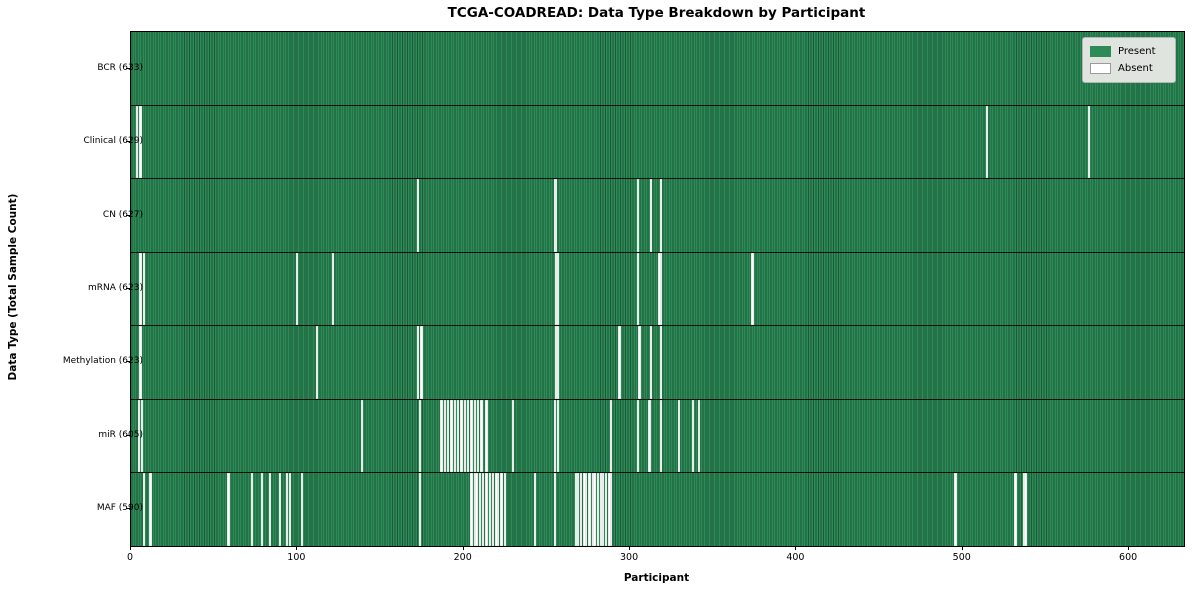 This screenshot has height=600, width=1200. What do you see at coordinates (119, 508) in the screenshot?
I see `y-tick-label: MAF (590)` at bounding box center [119, 508].